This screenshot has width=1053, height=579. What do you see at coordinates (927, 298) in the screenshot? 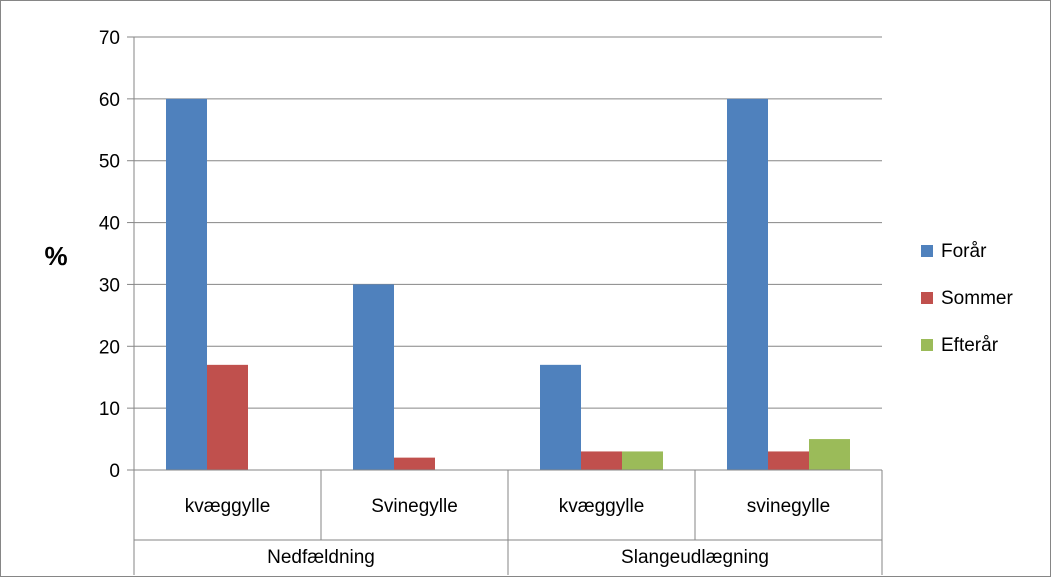
I see `legend-swatch-sommer` at bounding box center [927, 298].